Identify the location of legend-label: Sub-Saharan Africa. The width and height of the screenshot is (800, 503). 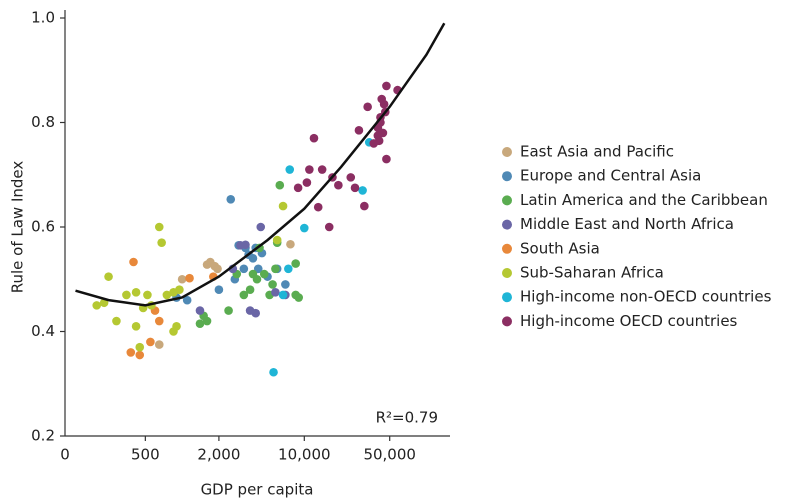
(592, 273).